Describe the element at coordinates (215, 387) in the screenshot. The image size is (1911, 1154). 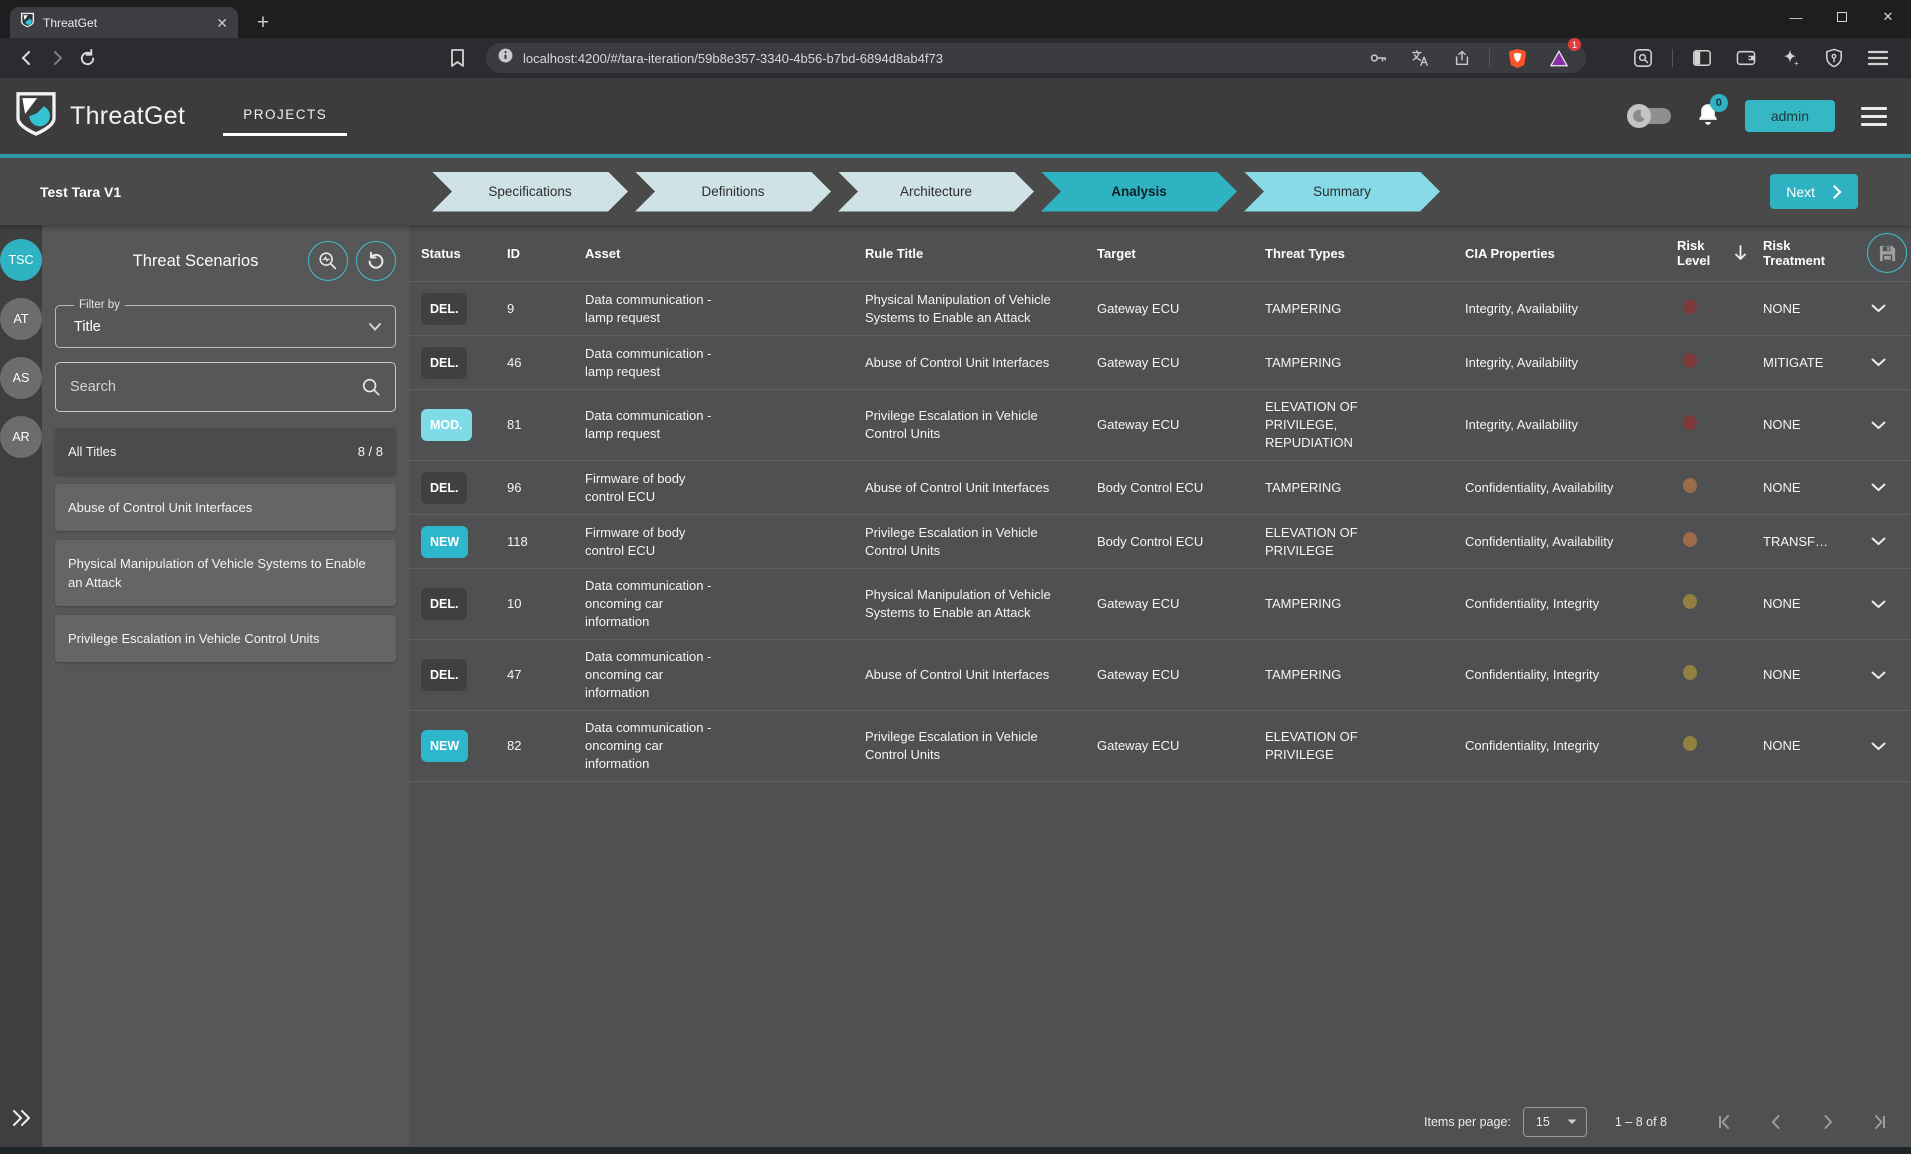
I see `search-input` at that location.